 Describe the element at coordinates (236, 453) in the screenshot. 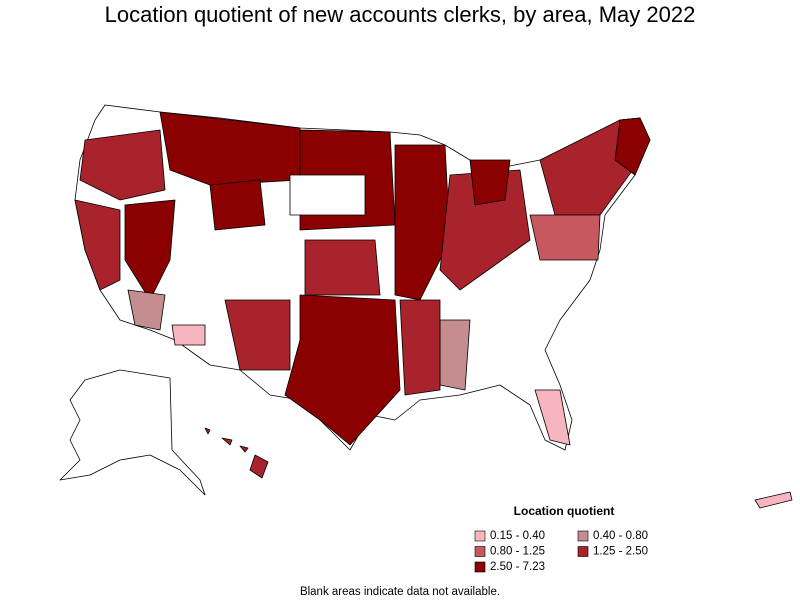

I see `hawaii` at that location.